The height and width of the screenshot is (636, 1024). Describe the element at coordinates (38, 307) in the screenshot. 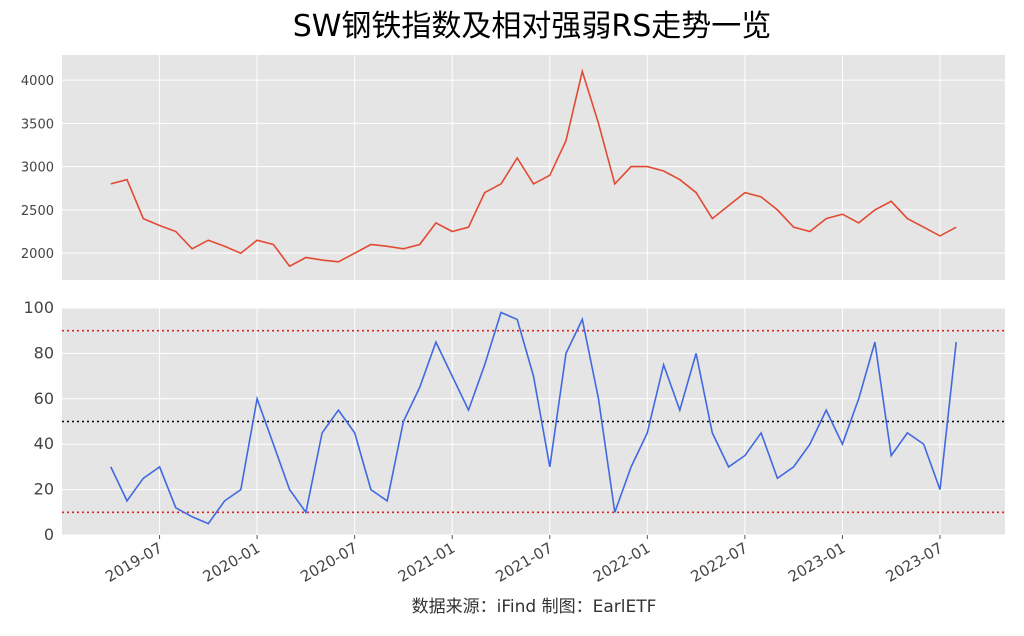

I see `y-tick-label: 100` at that location.